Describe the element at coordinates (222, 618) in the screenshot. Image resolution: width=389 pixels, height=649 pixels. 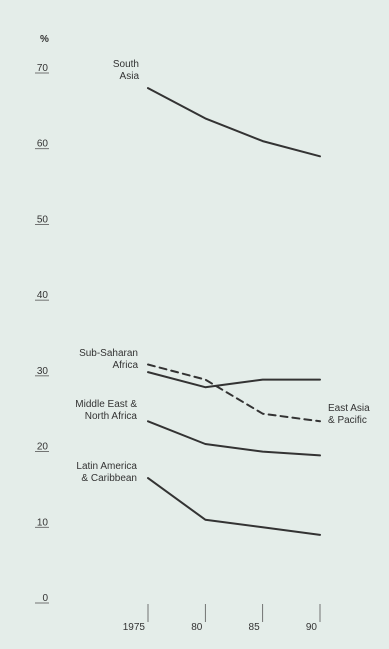
I see `x-axis: 1975 80 85 90` at that location.